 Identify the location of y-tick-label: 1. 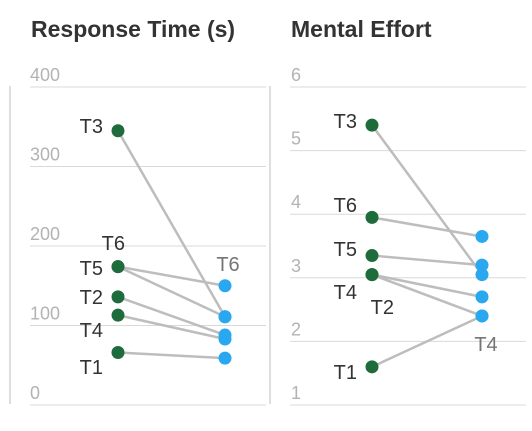
(296, 393).